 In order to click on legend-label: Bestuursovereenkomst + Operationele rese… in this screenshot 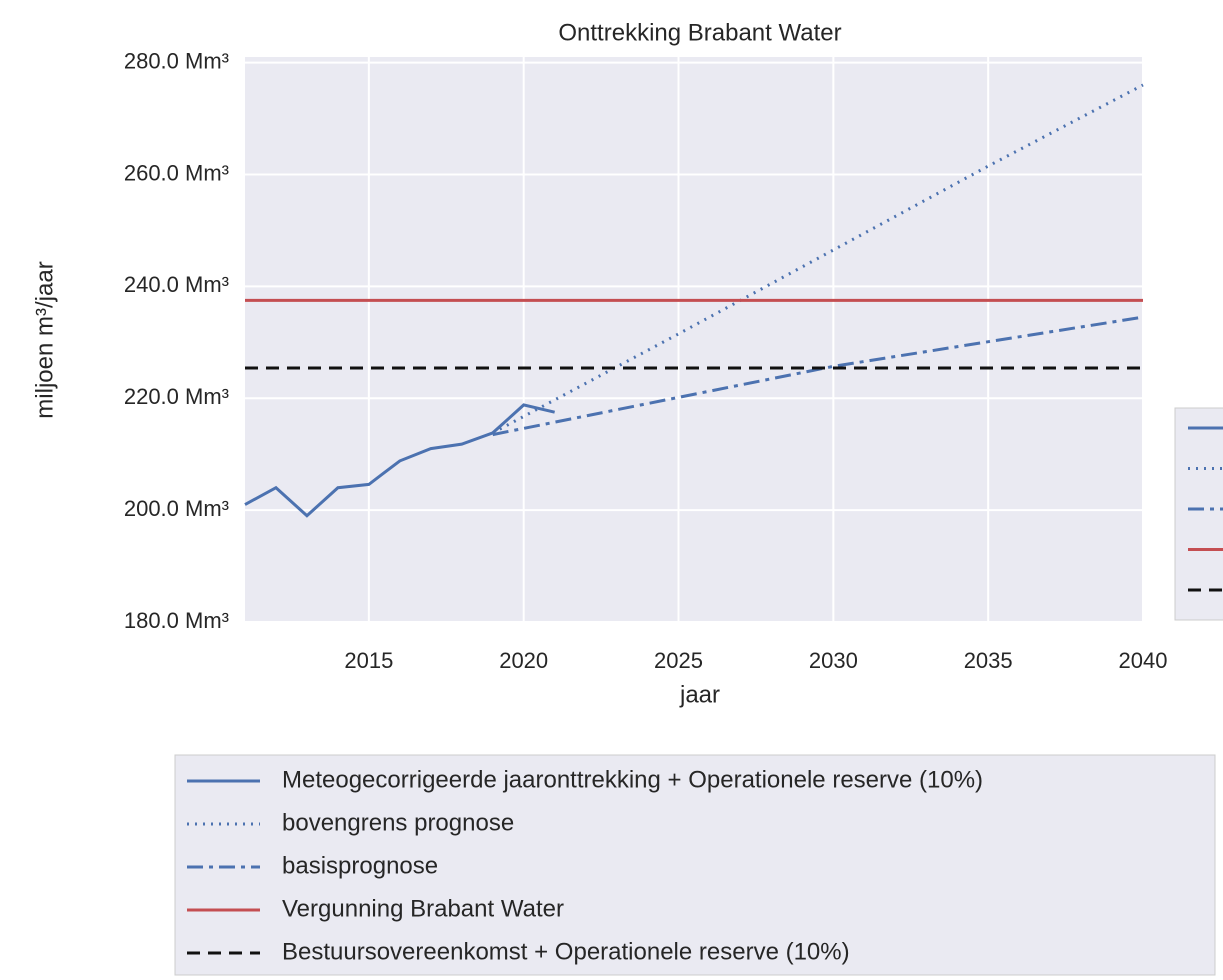, I will do `click(566, 951)`.